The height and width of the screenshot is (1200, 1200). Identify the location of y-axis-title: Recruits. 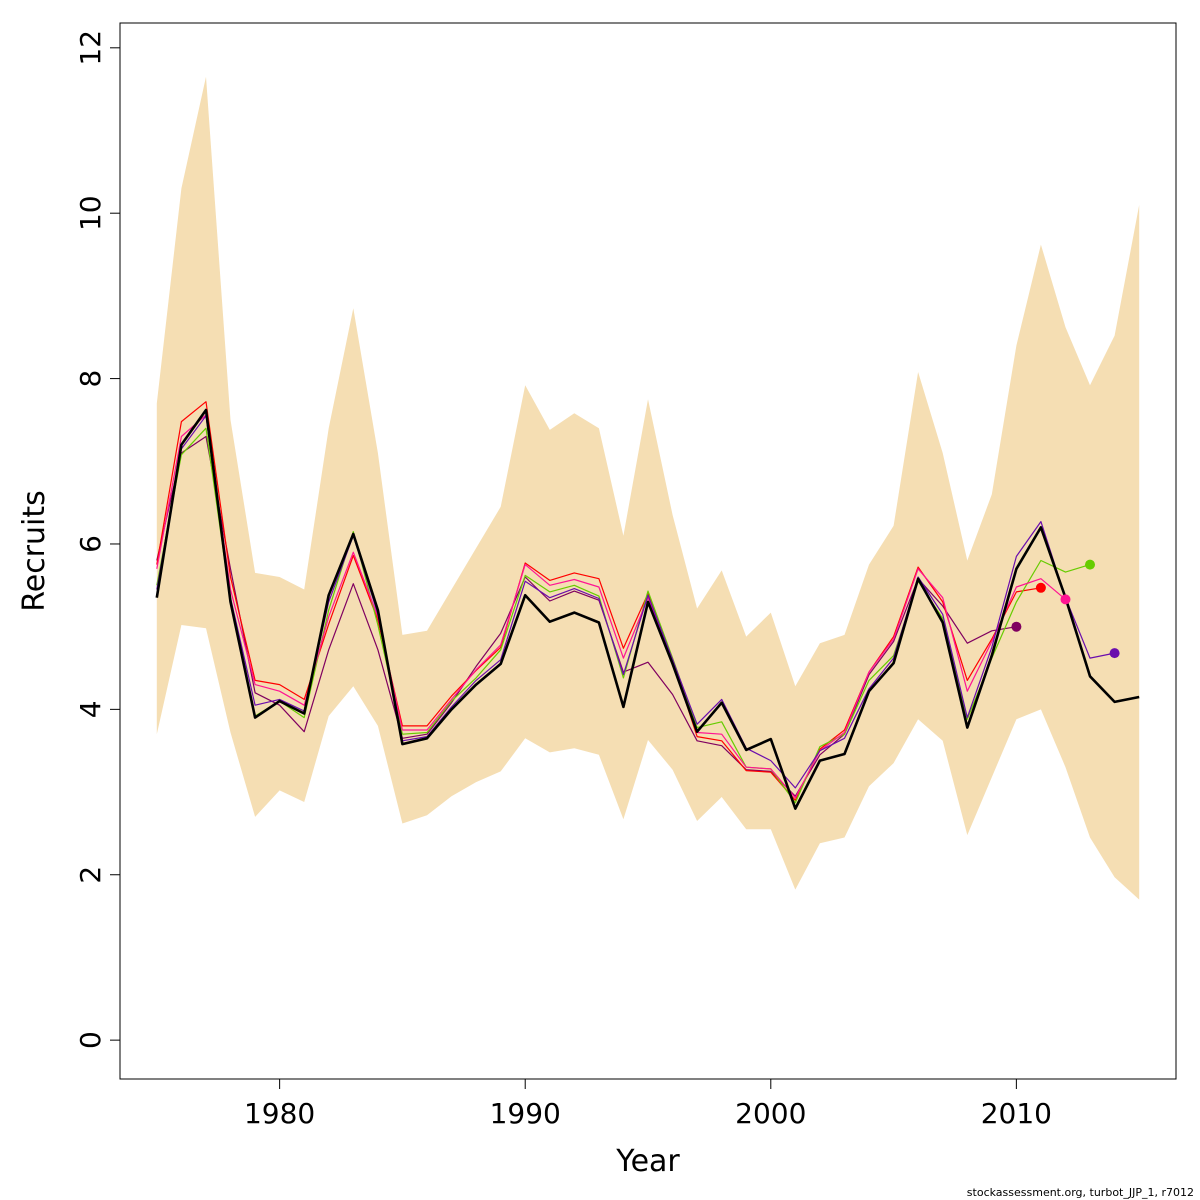
(34, 551).